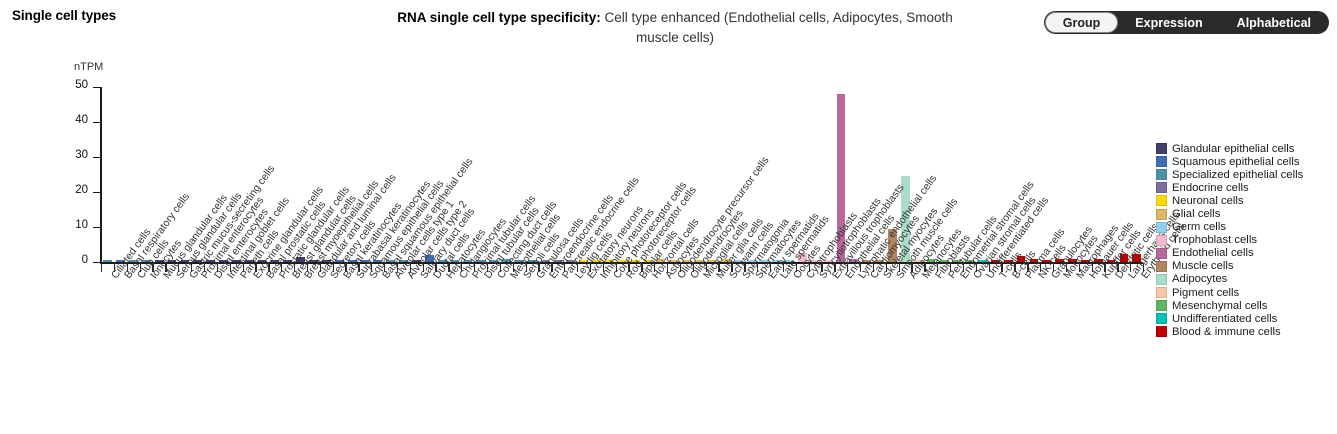  Describe the element at coordinates (1081, 22) in the screenshot. I see `sort-option-group: Group` at that location.